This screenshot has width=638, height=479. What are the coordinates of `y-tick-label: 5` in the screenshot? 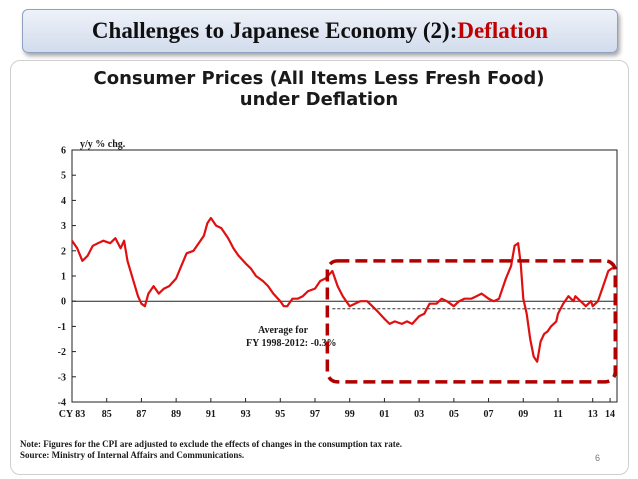 It's located at (63, 176).